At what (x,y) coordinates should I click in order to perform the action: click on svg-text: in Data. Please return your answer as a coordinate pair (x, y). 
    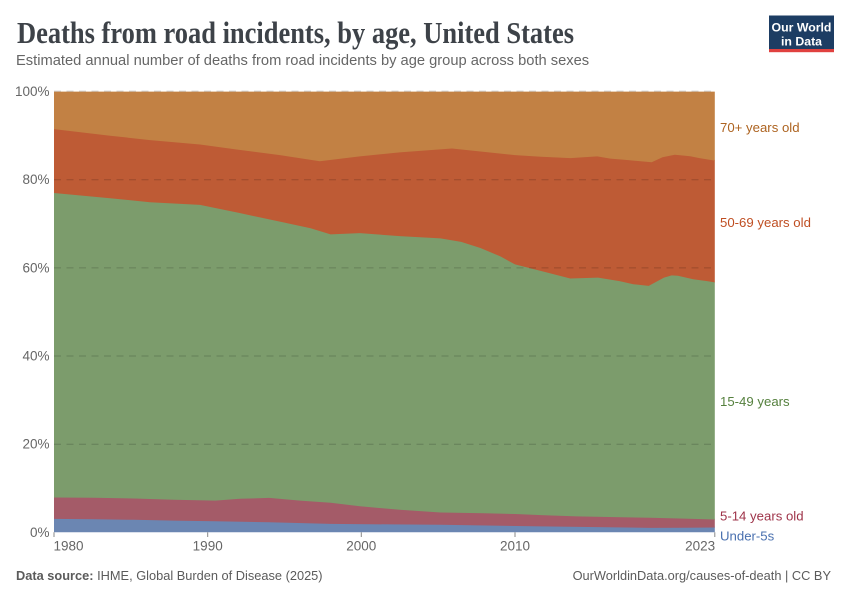
    Looking at the image, I should click on (801, 42).